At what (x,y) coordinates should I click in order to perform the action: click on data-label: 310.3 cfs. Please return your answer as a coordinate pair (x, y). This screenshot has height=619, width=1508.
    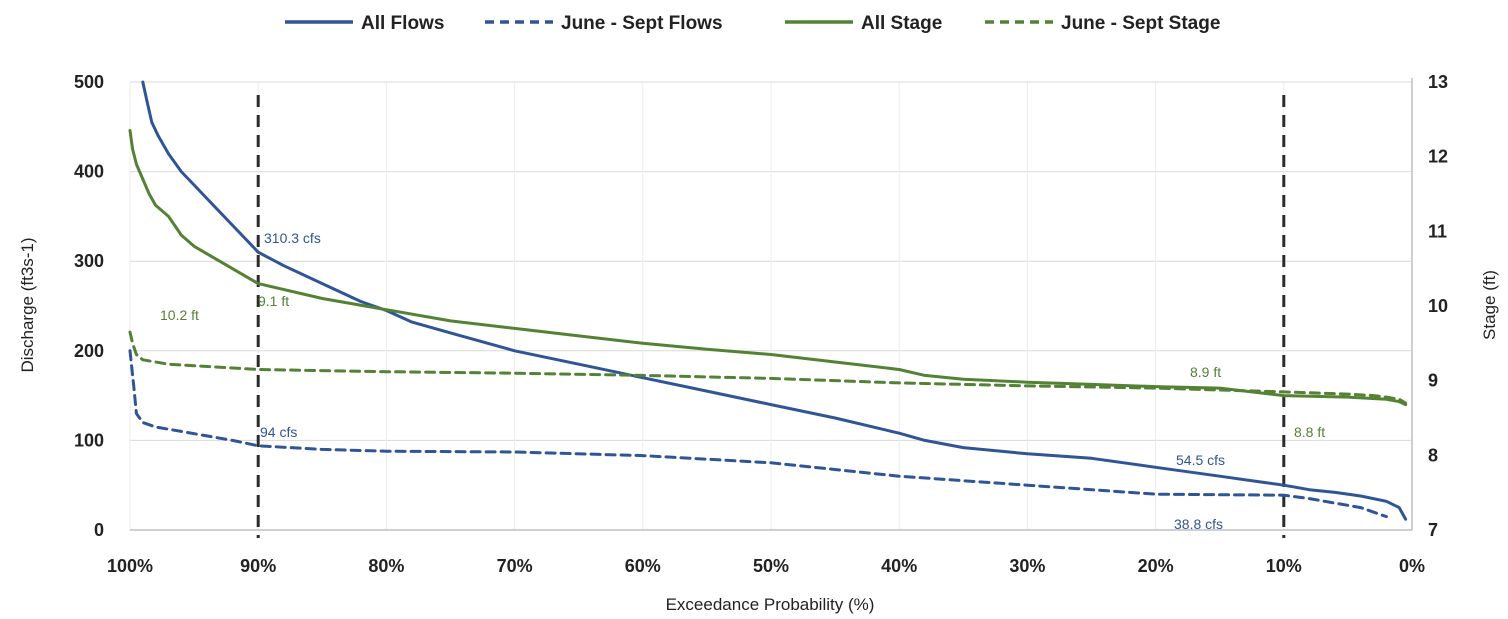
    Looking at the image, I should click on (292, 238).